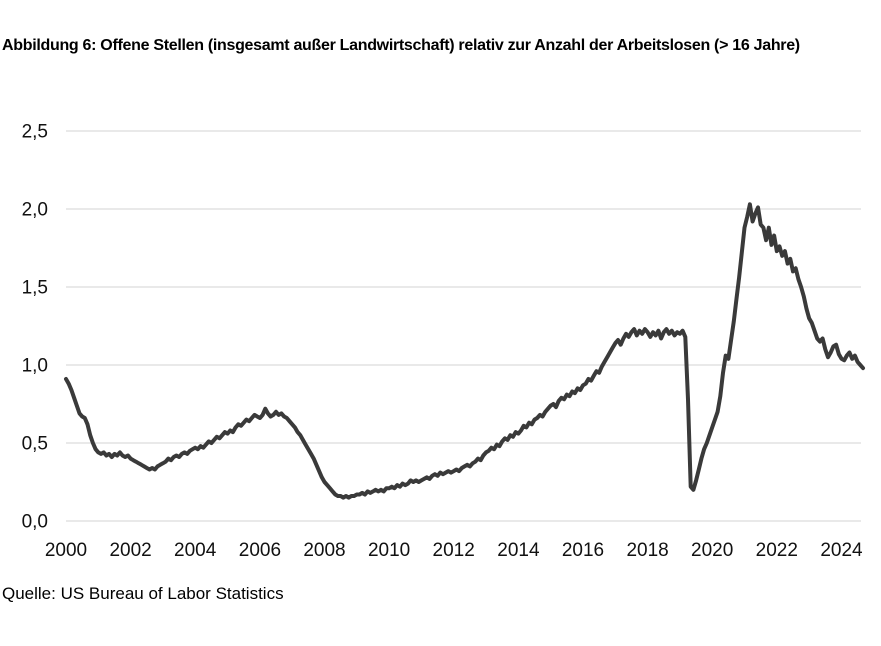 The width and height of the screenshot is (881, 646). I want to click on y-axis-label: 1,5, so click(35, 288).